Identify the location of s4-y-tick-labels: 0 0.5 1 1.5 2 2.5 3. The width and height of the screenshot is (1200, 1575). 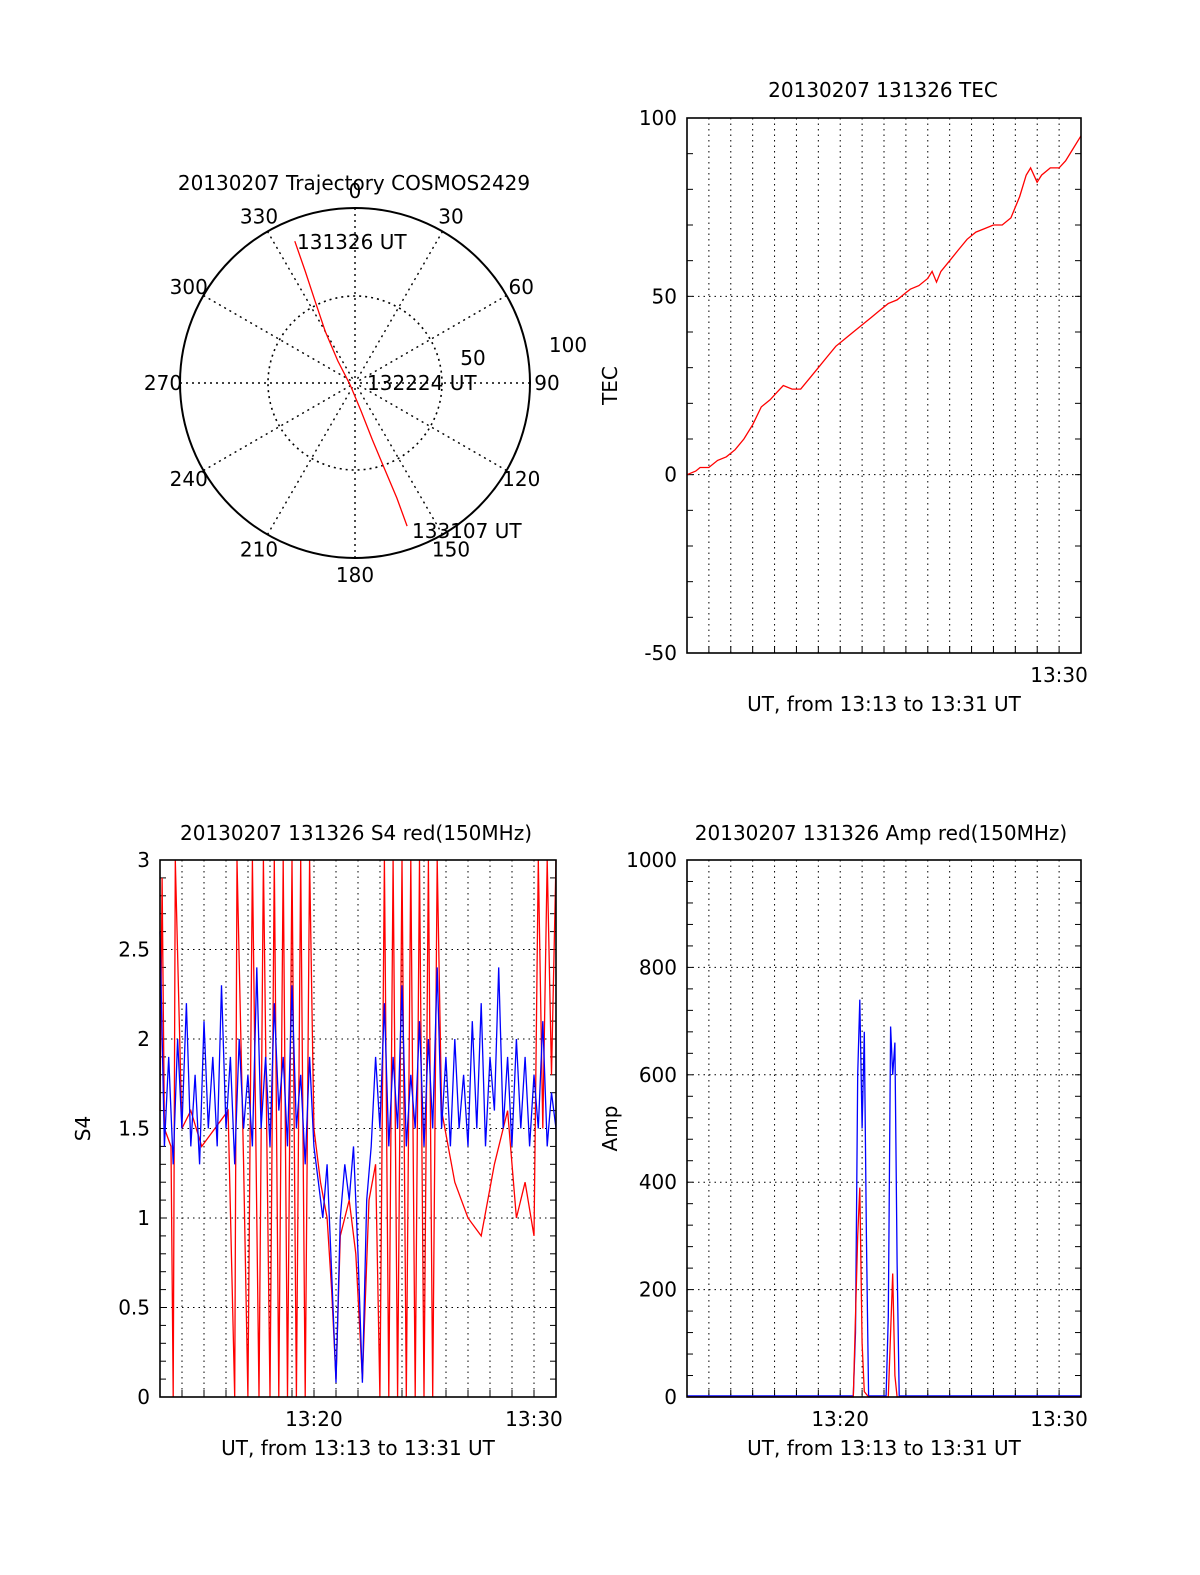
(134, 1128).